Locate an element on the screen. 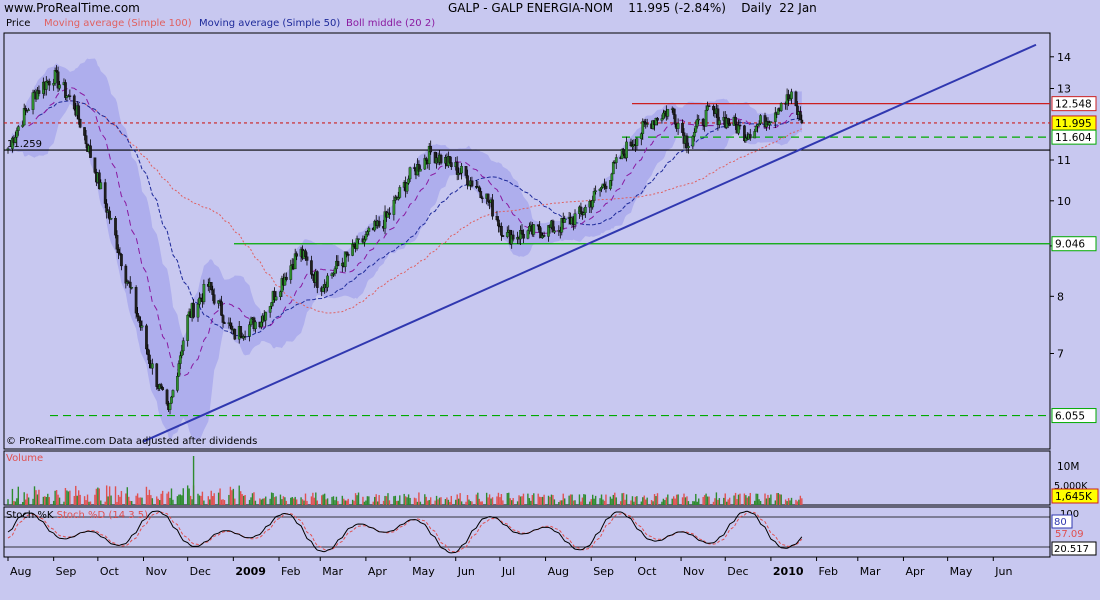  price-change: (-2.84%) is located at coordinates (700, 8).